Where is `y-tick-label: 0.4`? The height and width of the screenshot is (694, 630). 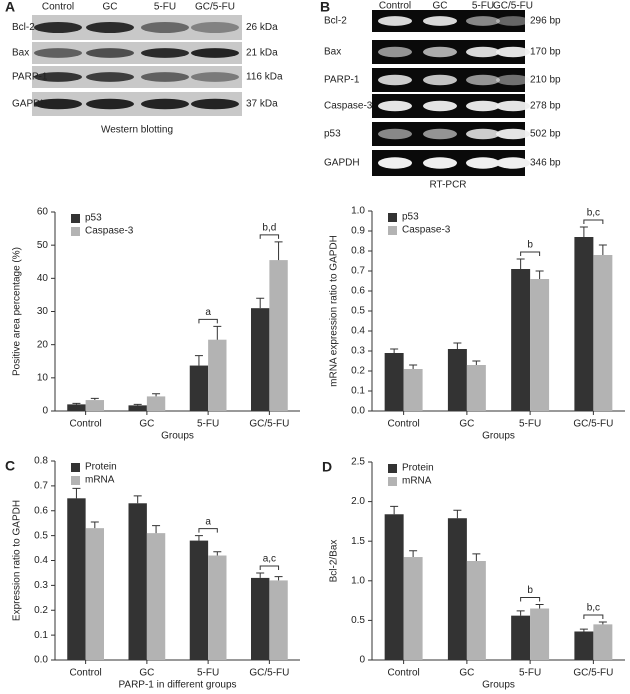
y-tick-label: 0.4 is located at coordinates (41, 560).